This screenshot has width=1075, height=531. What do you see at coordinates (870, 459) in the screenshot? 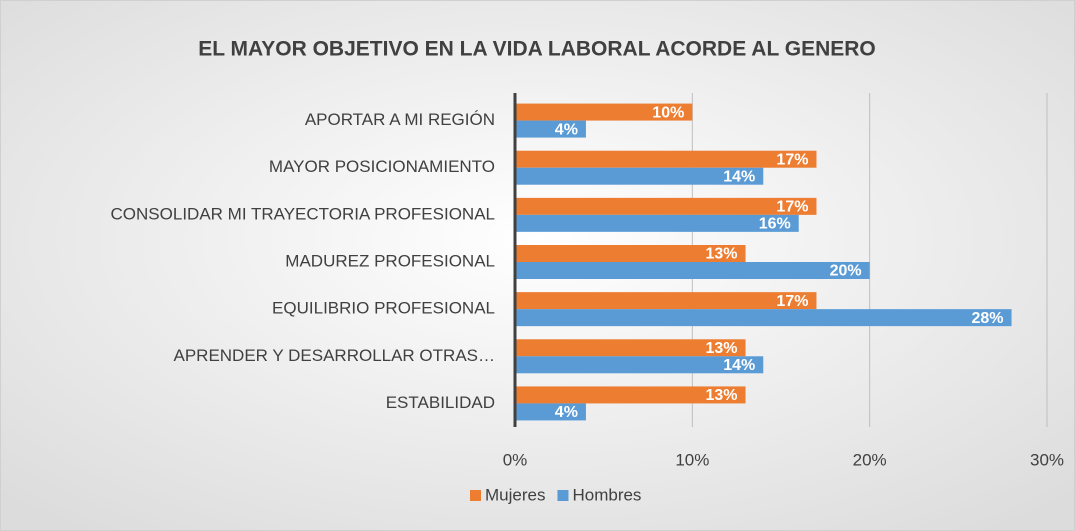
I see `x-tick-label: 20%` at bounding box center [870, 459].